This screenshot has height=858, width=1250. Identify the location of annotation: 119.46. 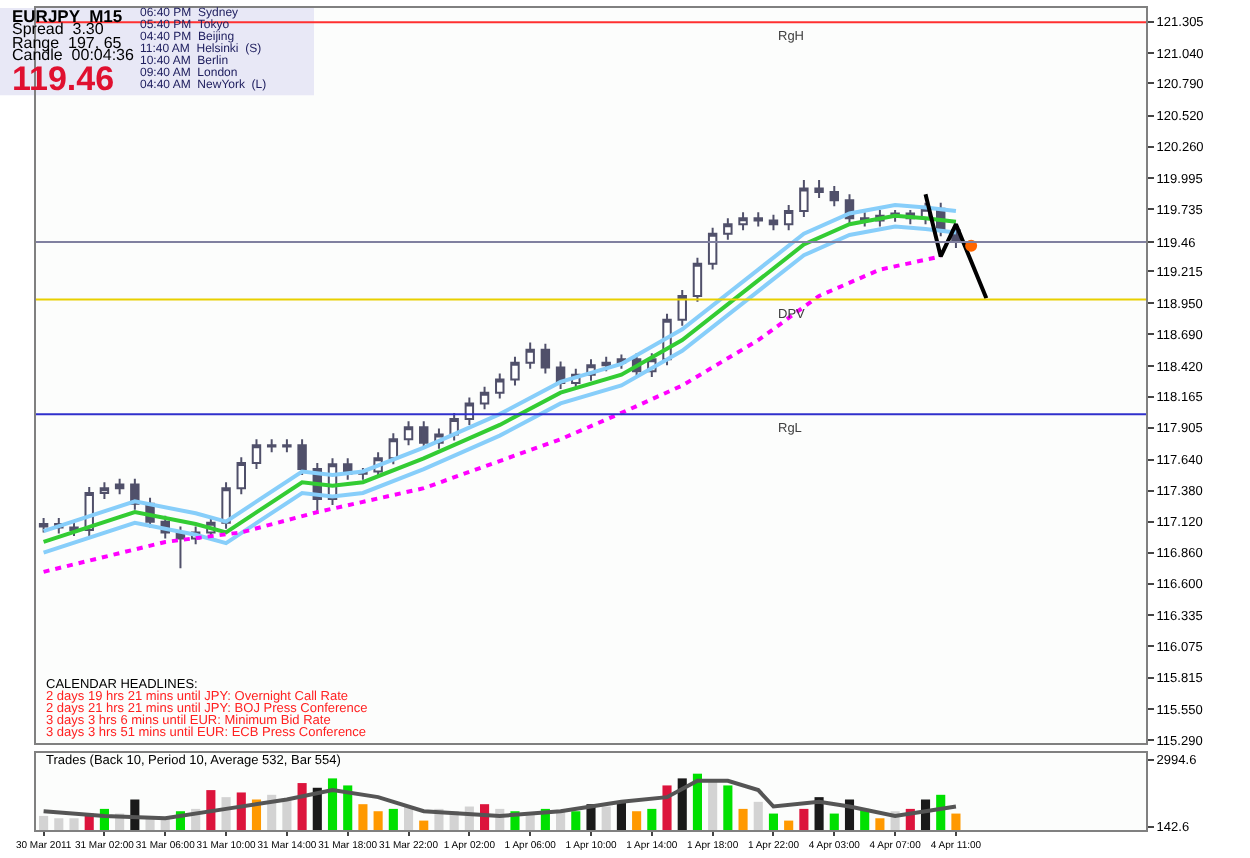
(63, 79).